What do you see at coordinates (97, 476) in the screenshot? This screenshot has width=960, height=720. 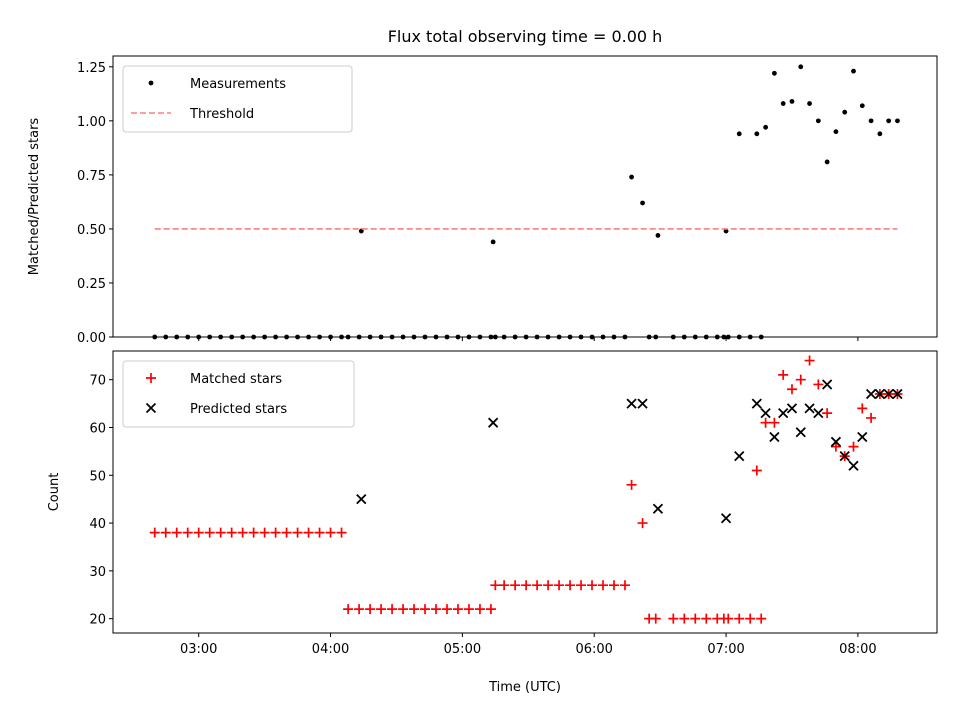 I see `y-tick-label: 50` at bounding box center [97, 476].